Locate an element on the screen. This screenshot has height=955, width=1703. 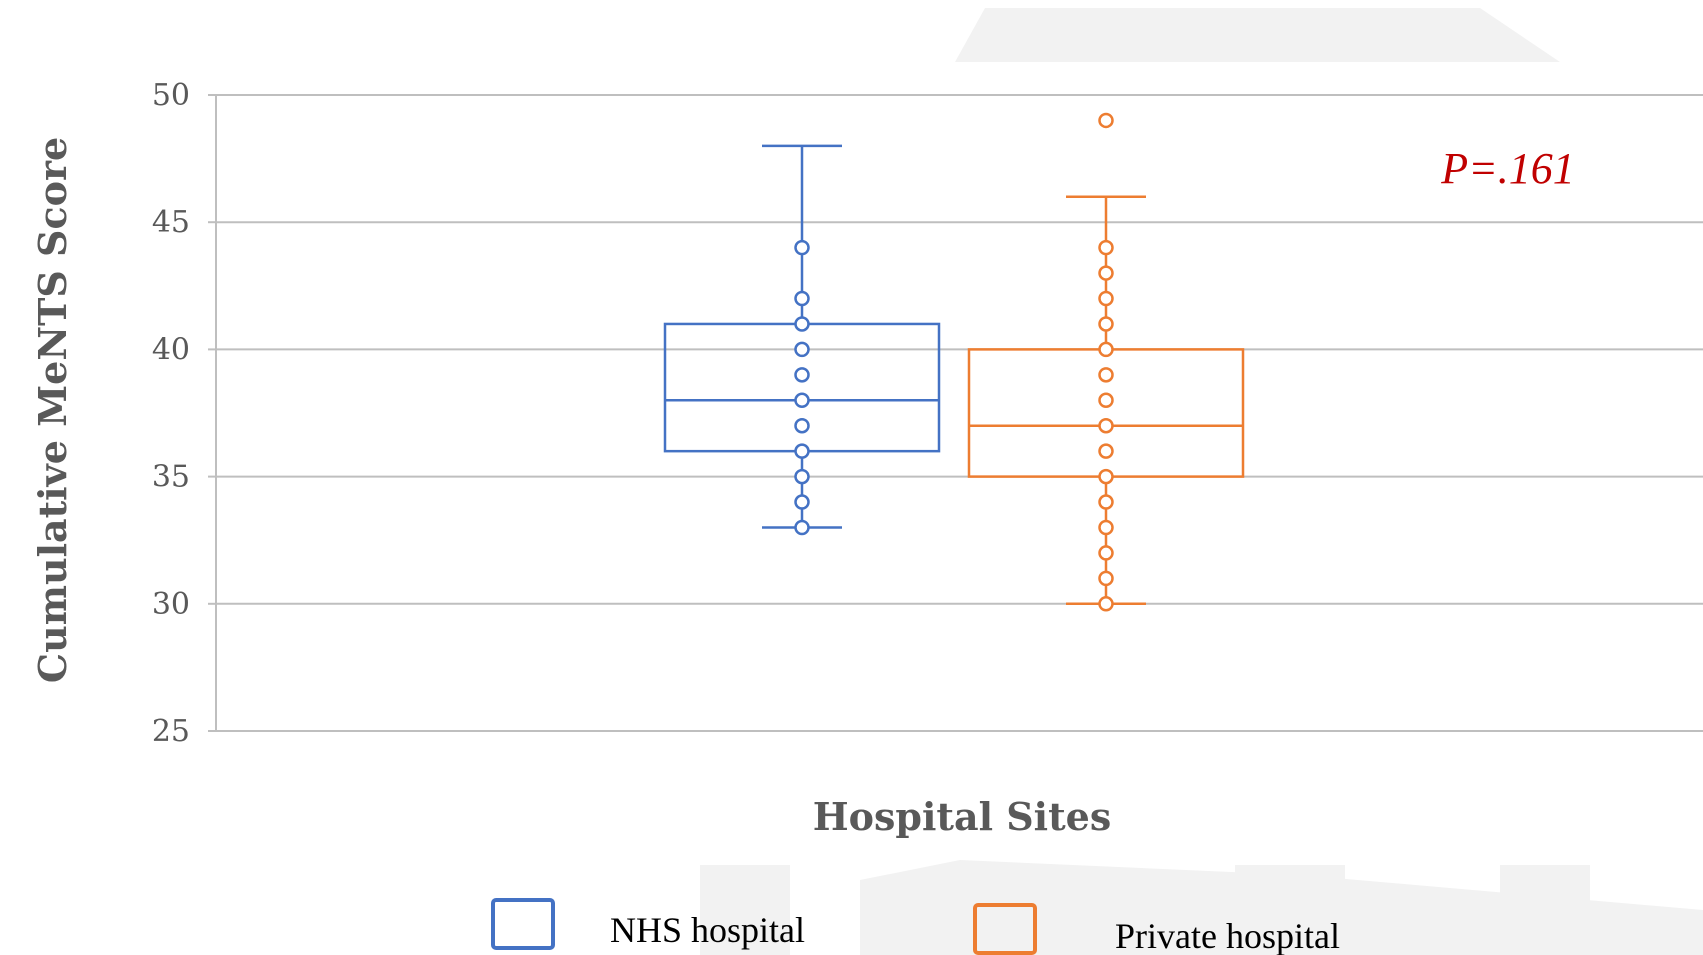
y-tick-label: 45 is located at coordinates (171, 222).